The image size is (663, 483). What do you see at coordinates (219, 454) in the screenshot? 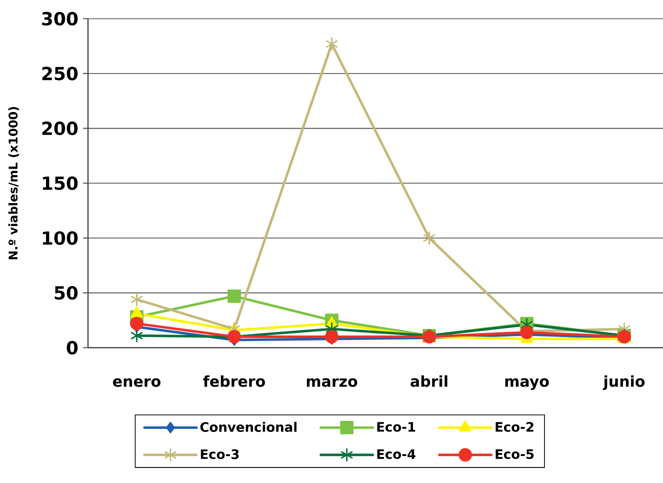
I see `legend-label: Eco-3` at bounding box center [219, 454].